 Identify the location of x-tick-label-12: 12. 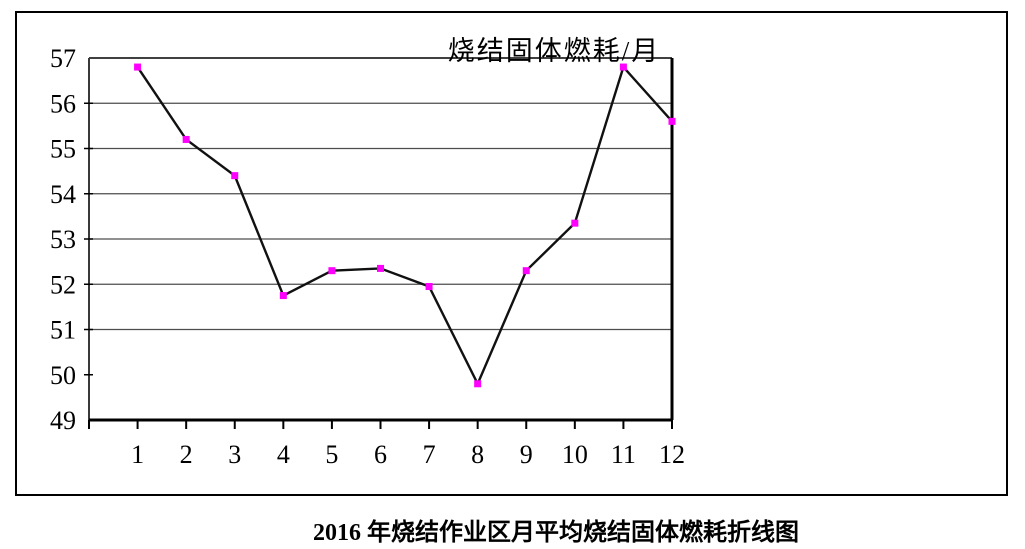
(672, 454).